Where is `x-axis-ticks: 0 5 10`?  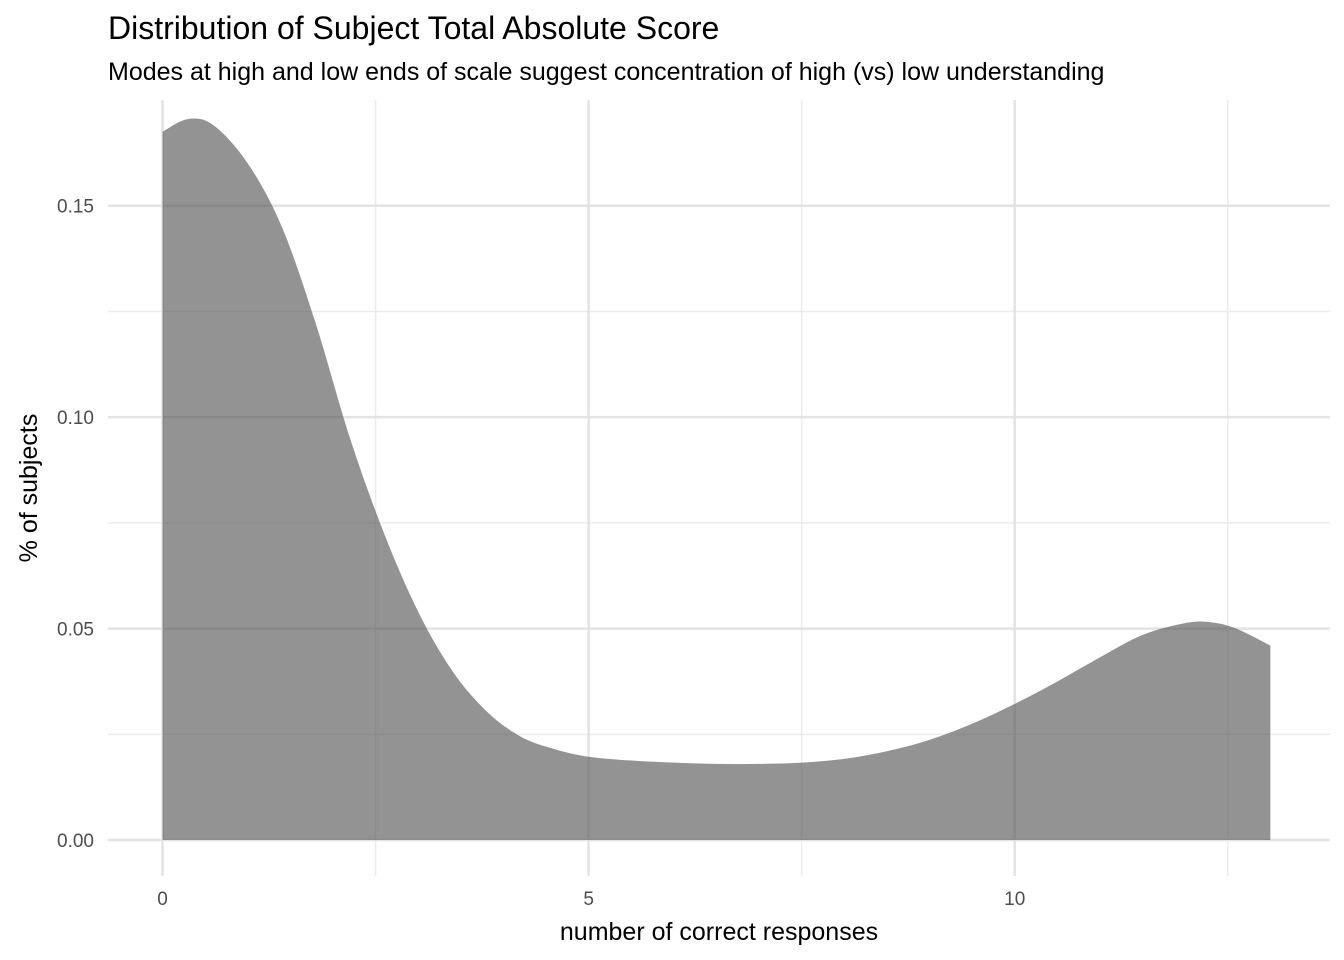
x-axis-ticks: 0 5 10 is located at coordinates (591, 899).